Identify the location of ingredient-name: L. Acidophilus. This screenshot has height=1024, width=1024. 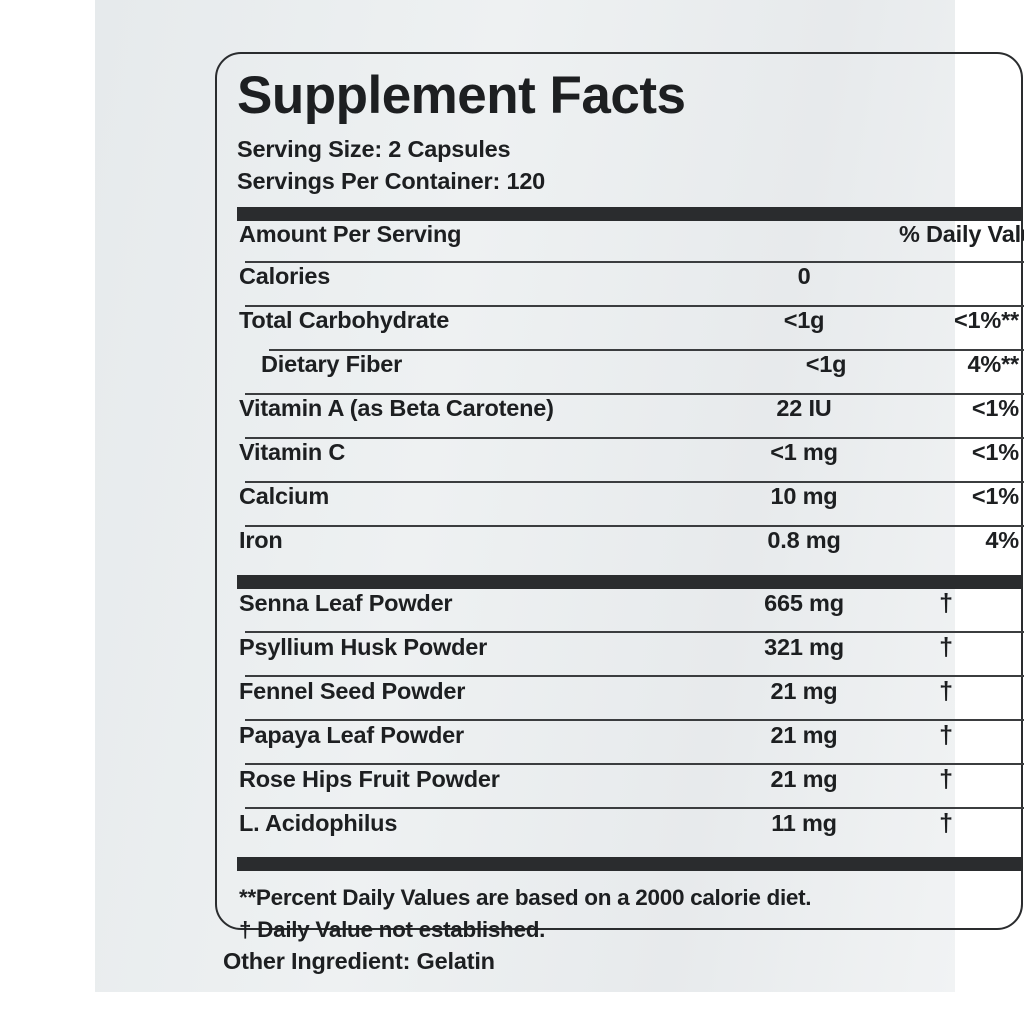
(318, 822).